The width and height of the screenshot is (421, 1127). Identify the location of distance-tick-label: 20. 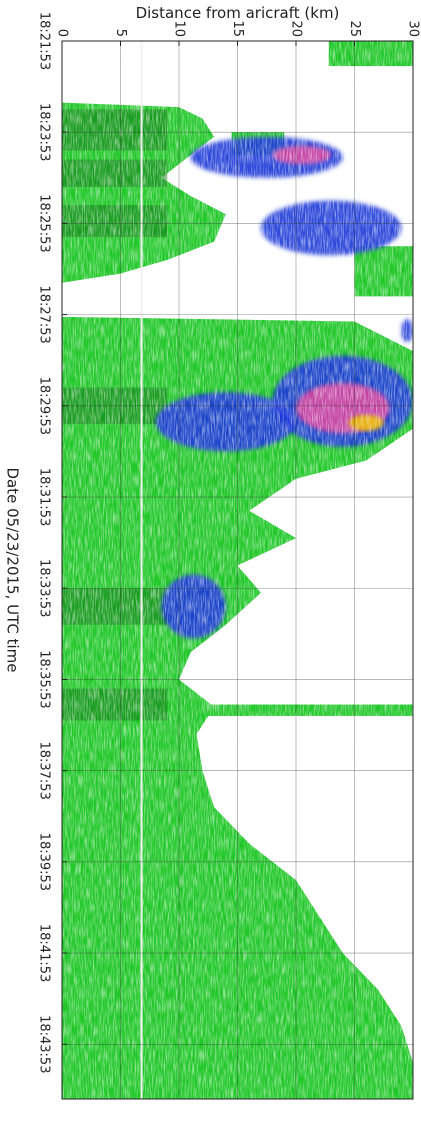
(296, 28).